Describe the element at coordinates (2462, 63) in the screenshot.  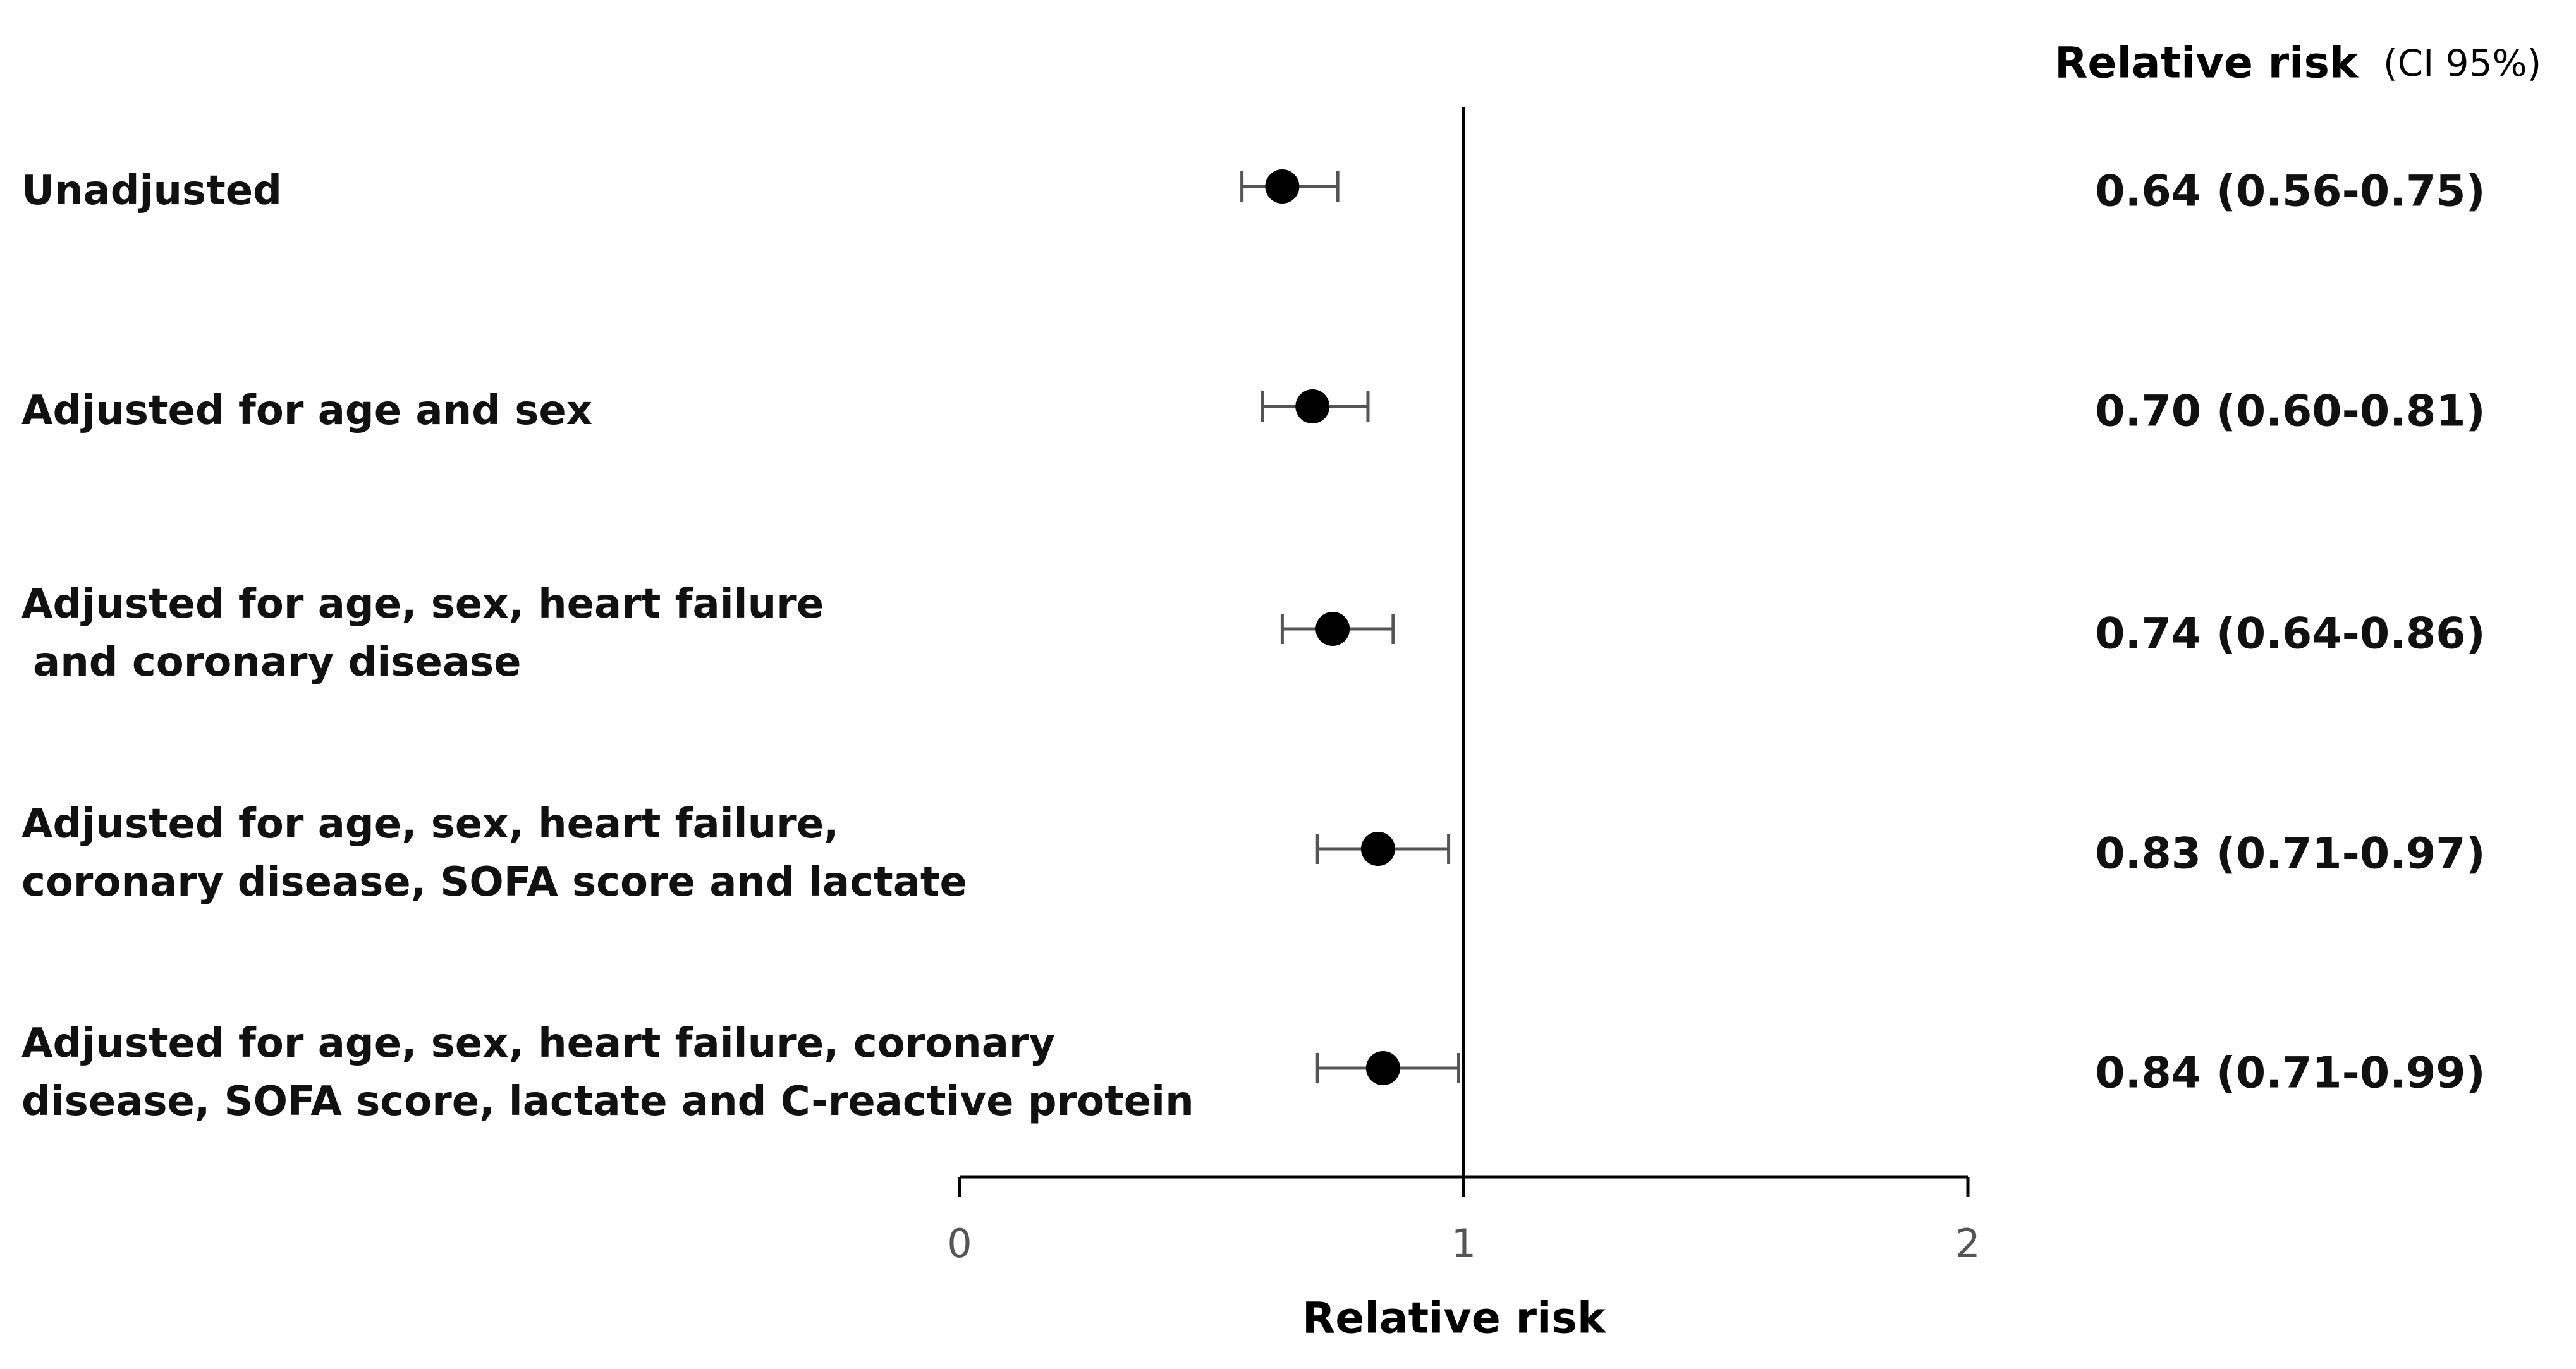
I see `header-note: (CI 95%)` at that location.